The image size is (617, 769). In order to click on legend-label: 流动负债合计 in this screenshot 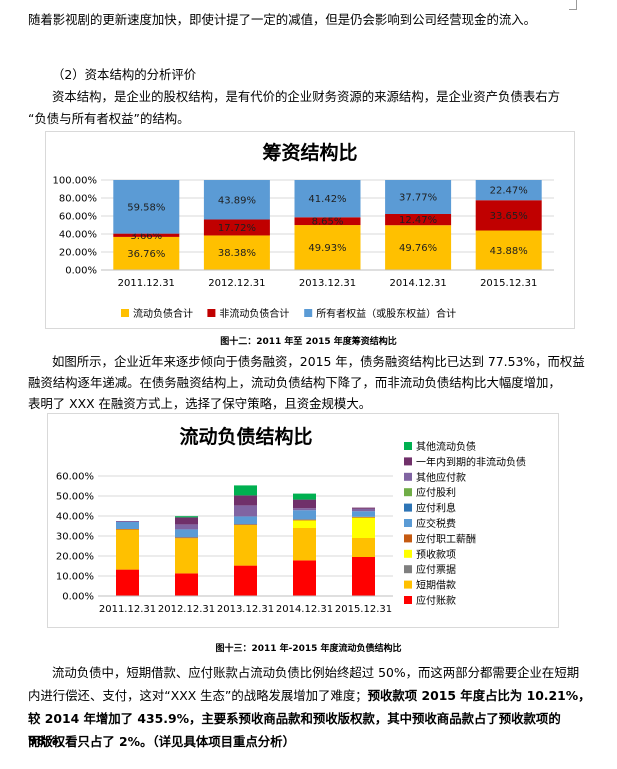, I will do `click(163, 313)`.